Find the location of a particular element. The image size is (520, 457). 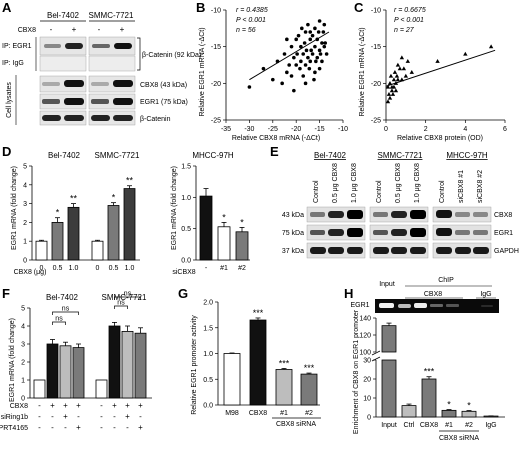

stat-r: r = 0.4385 is located at coordinates (252, 10).